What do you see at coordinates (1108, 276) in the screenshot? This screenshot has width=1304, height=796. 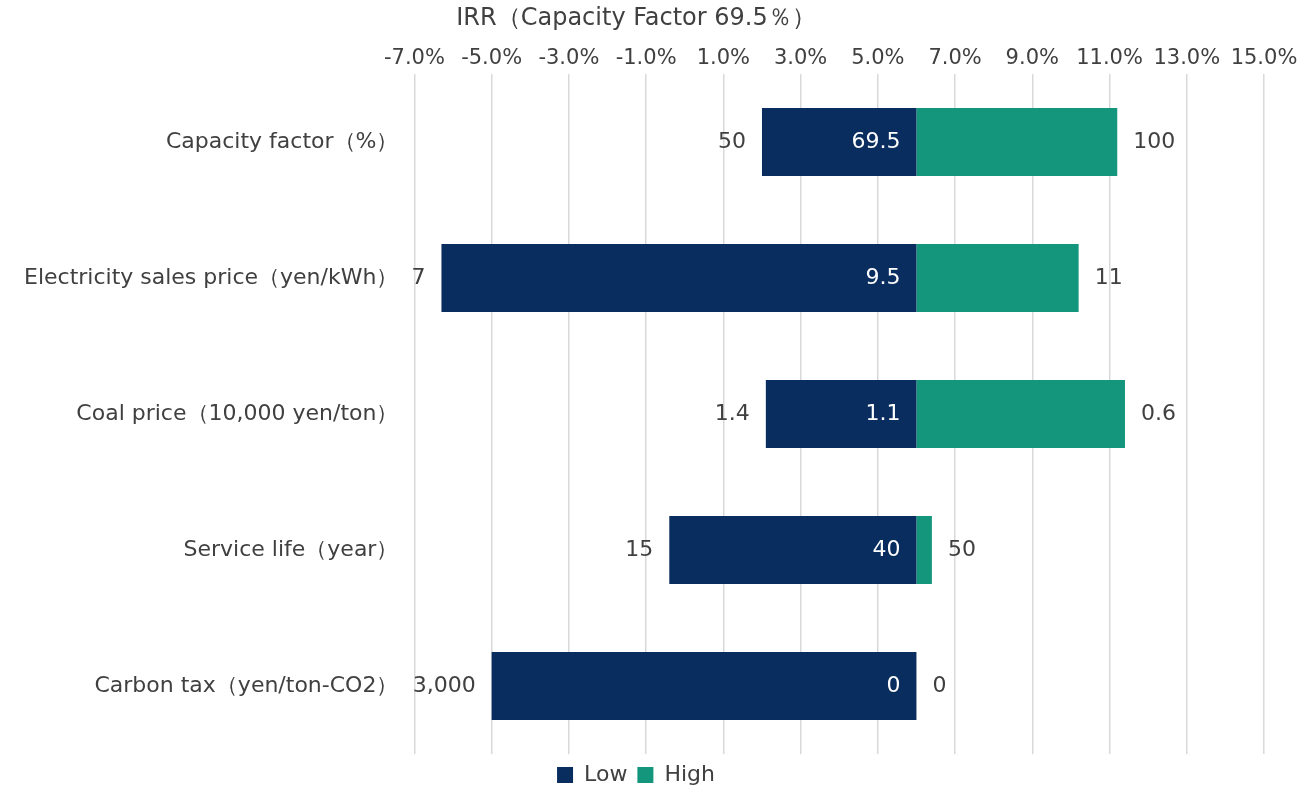 I see `annotation: 11` at bounding box center [1108, 276].